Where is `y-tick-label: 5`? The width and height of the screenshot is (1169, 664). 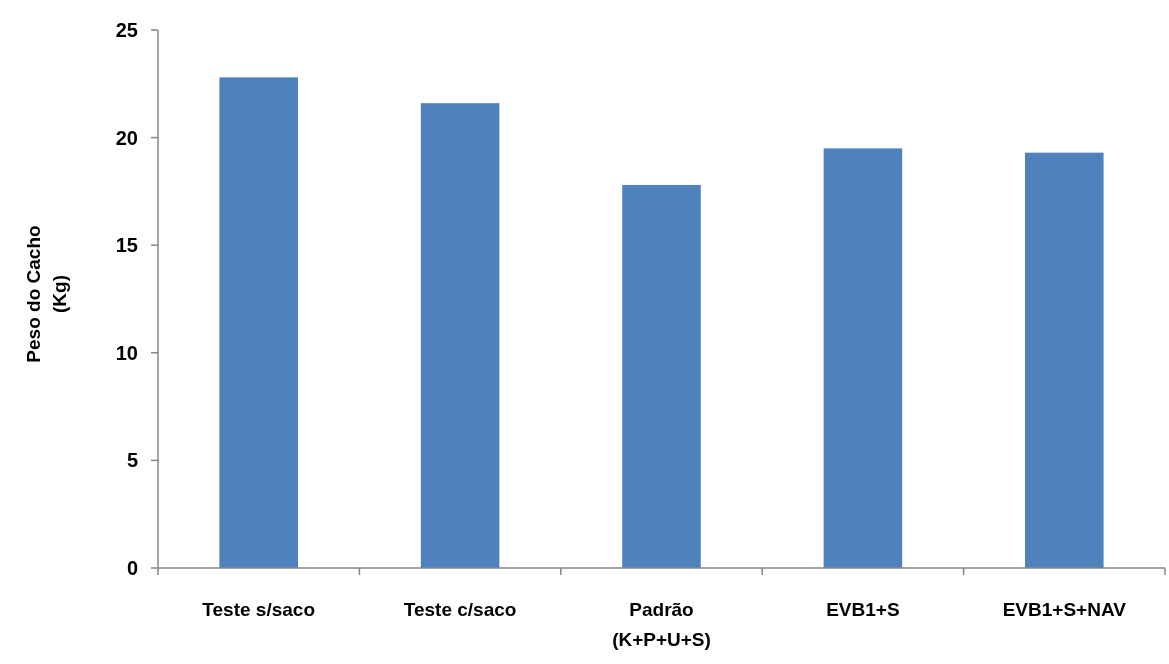
y-tick-label: 5 is located at coordinates (132, 460).